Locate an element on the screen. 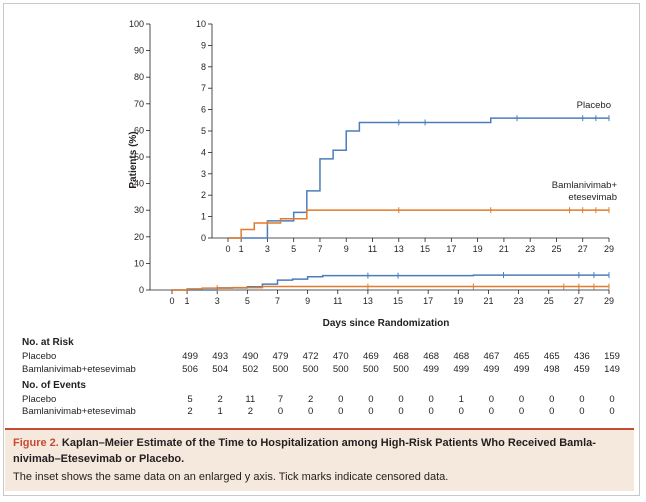  inset-x-tick-label: 15 is located at coordinates (425, 249).